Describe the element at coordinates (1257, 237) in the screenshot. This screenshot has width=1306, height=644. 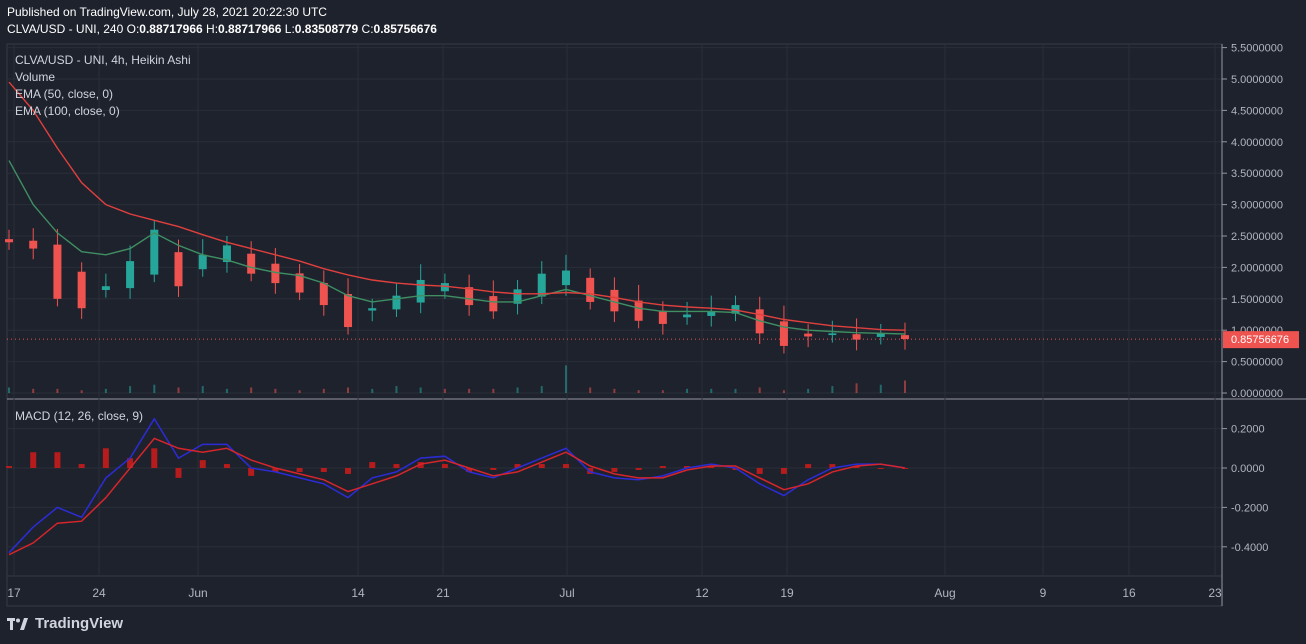
I see `price-axis-label: 2.5000000` at that location.